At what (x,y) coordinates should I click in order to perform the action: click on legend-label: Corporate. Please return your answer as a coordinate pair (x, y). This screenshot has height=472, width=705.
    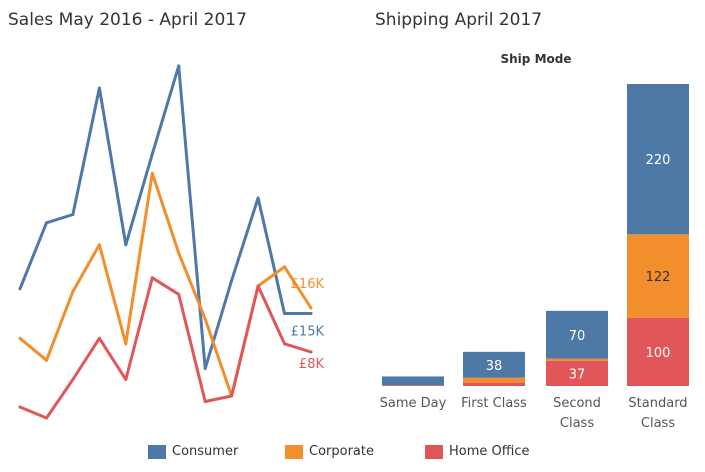
    Looking at the image, I should click on (341, 451).